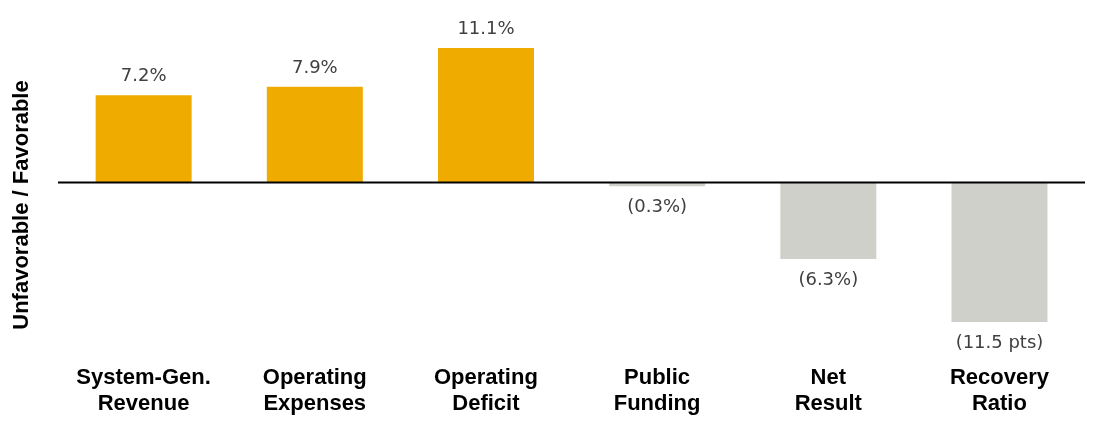  Describe the element at coordinates (999, 389) in the screenshot. I see `x-tick-label: Recovery Ratio` at that location.